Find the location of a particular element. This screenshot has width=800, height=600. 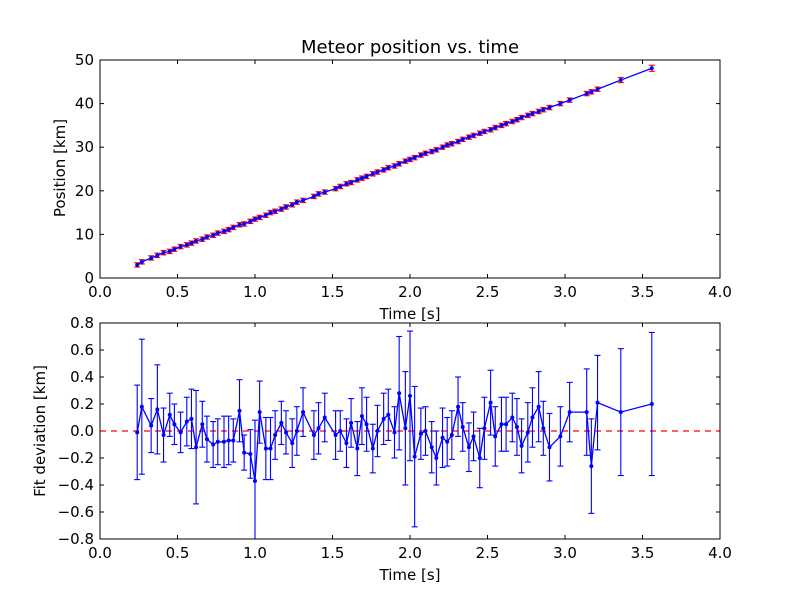

bottom-x-tick-label: 0.5 is located at coordinates (178, 553).